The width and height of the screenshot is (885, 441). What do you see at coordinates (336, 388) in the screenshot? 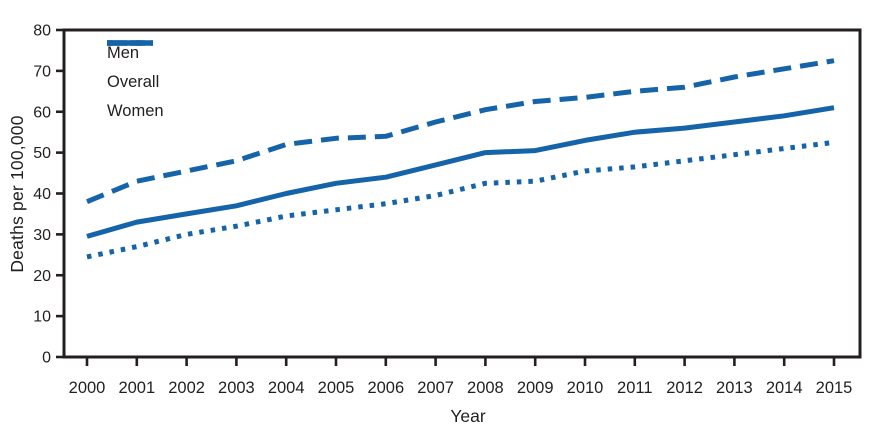
I see `x-tick-label: 2005` at bounding box center [336, 388].